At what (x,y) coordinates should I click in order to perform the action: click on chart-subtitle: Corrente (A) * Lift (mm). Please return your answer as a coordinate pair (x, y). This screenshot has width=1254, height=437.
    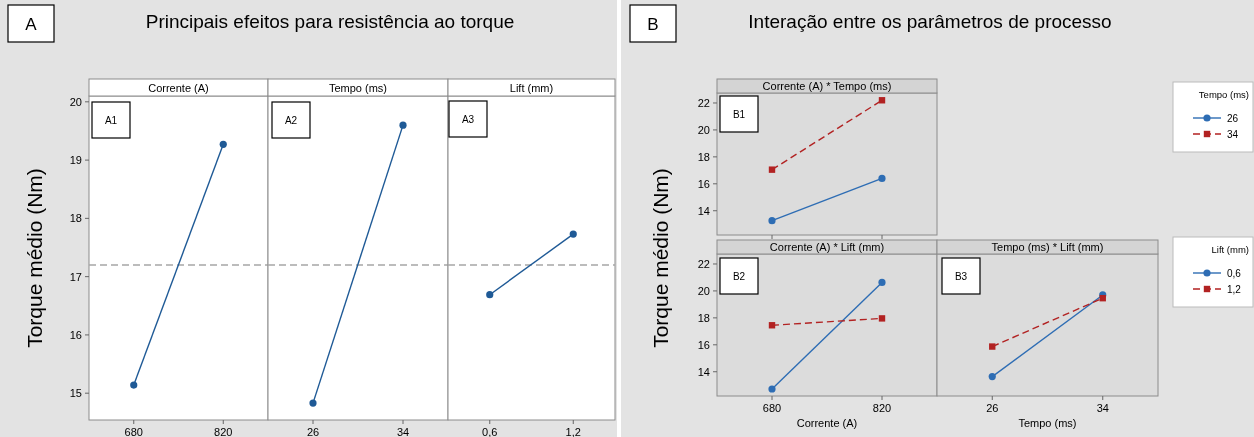
    Looking at the image, I should click on (827, 247).